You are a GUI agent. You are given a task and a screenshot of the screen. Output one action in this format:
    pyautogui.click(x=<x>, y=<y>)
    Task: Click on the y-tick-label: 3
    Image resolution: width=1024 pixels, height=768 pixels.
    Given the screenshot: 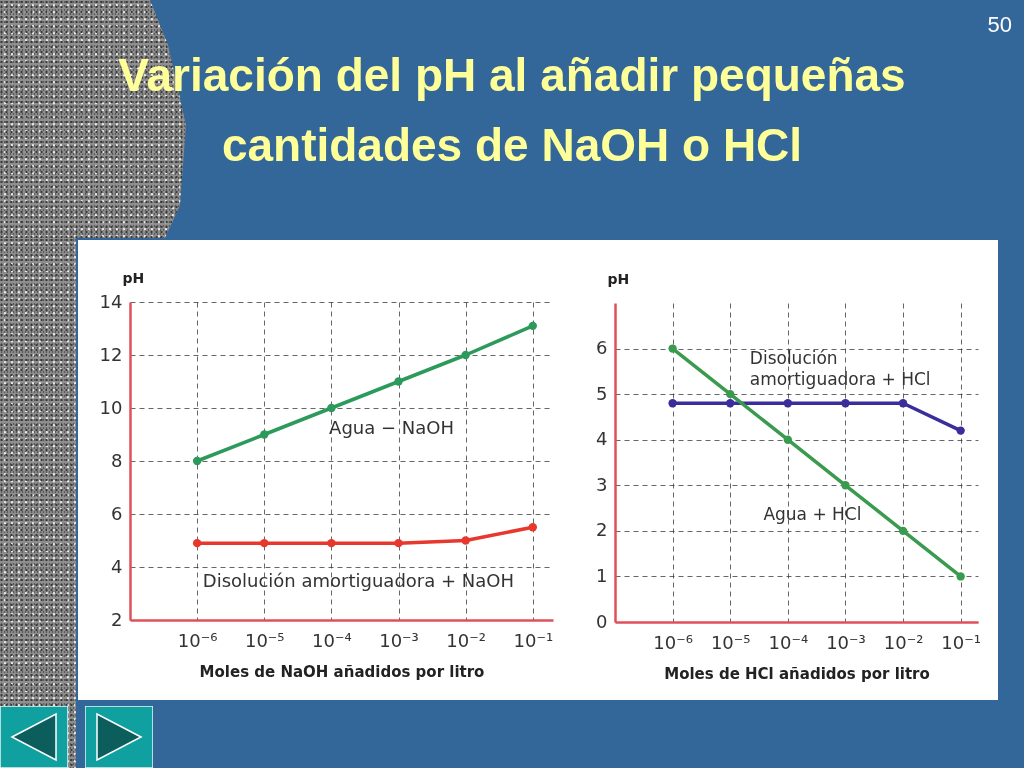 What is the action you would take?
    pyautogui.click(x=602, y=484)
    